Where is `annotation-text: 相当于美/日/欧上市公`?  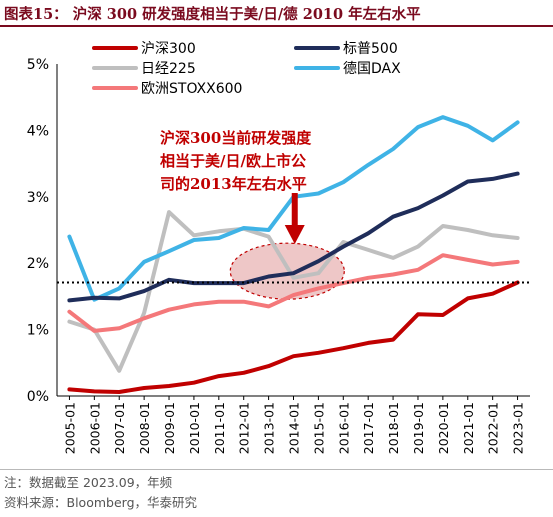 annotation-text: 相当于美/日/欧上市公 is located at coordinates (233, 161).